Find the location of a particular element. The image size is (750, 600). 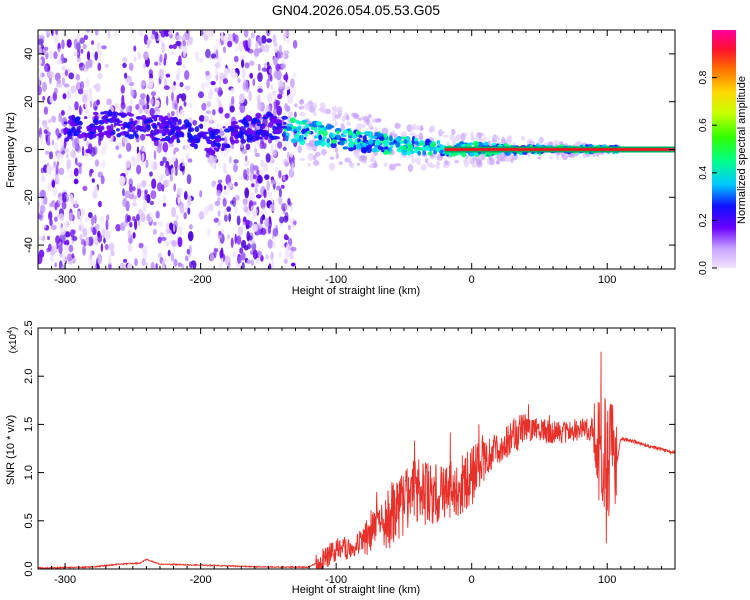

y-tick-label: 0.5 is located at coordinates (29, 520).